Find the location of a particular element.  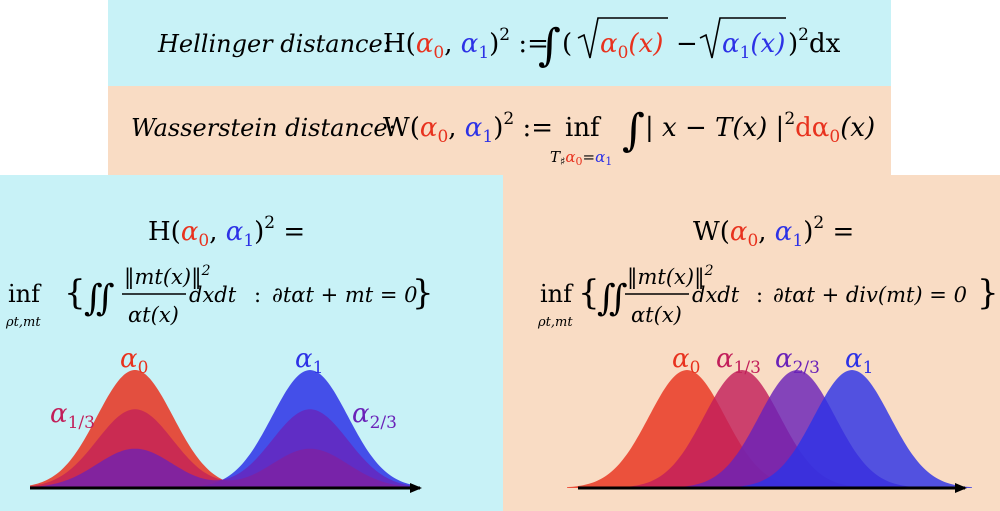

left-denominator: αt(x) is located at coordinates (153, 315).